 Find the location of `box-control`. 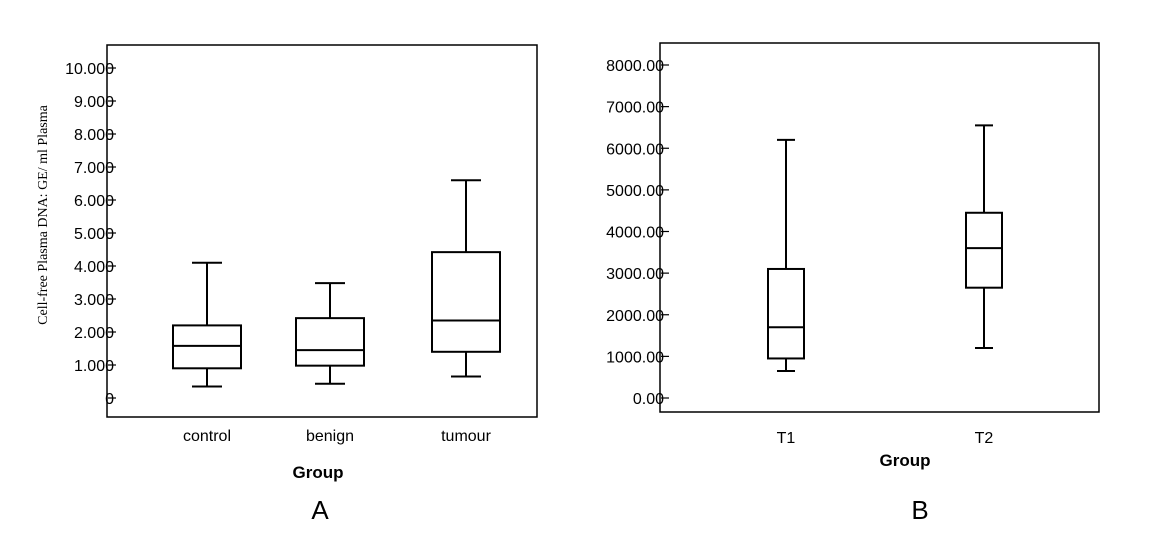

box-control is located at coordinates (207, 324).